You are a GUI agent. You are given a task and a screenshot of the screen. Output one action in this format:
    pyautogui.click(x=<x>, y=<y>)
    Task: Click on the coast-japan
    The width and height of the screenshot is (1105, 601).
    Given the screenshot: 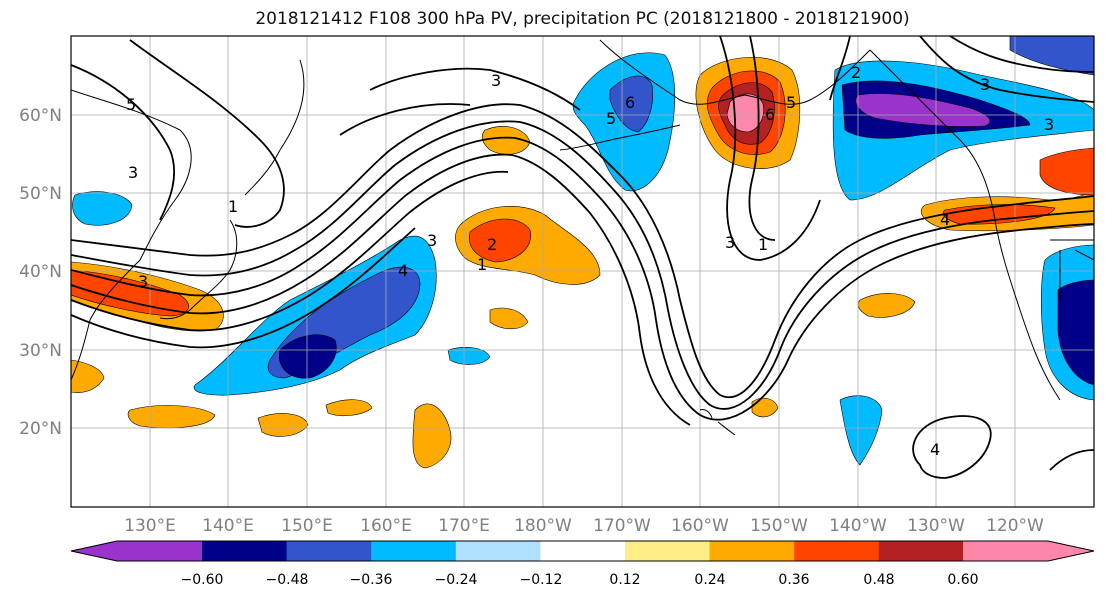 What is the action you would take?
    pyautogui.click(x=198, y=269)
    